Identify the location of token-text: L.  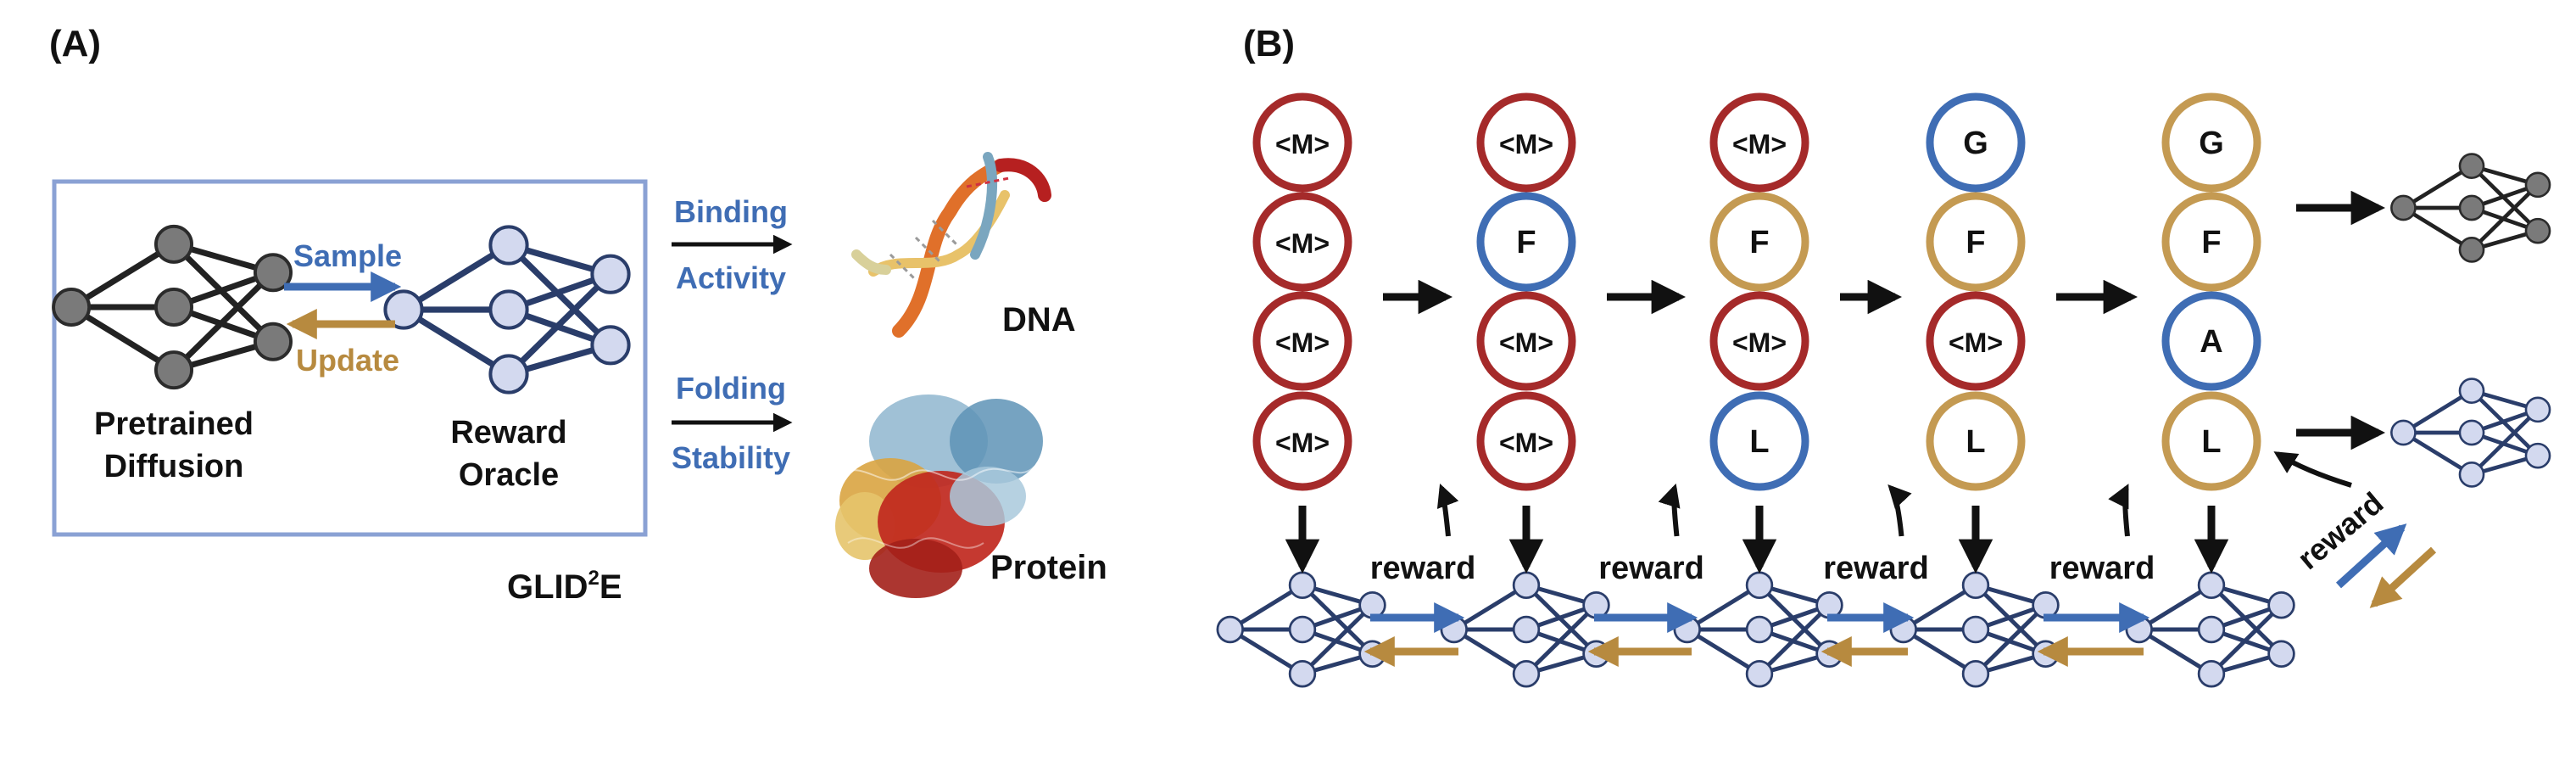
(1759, 442).